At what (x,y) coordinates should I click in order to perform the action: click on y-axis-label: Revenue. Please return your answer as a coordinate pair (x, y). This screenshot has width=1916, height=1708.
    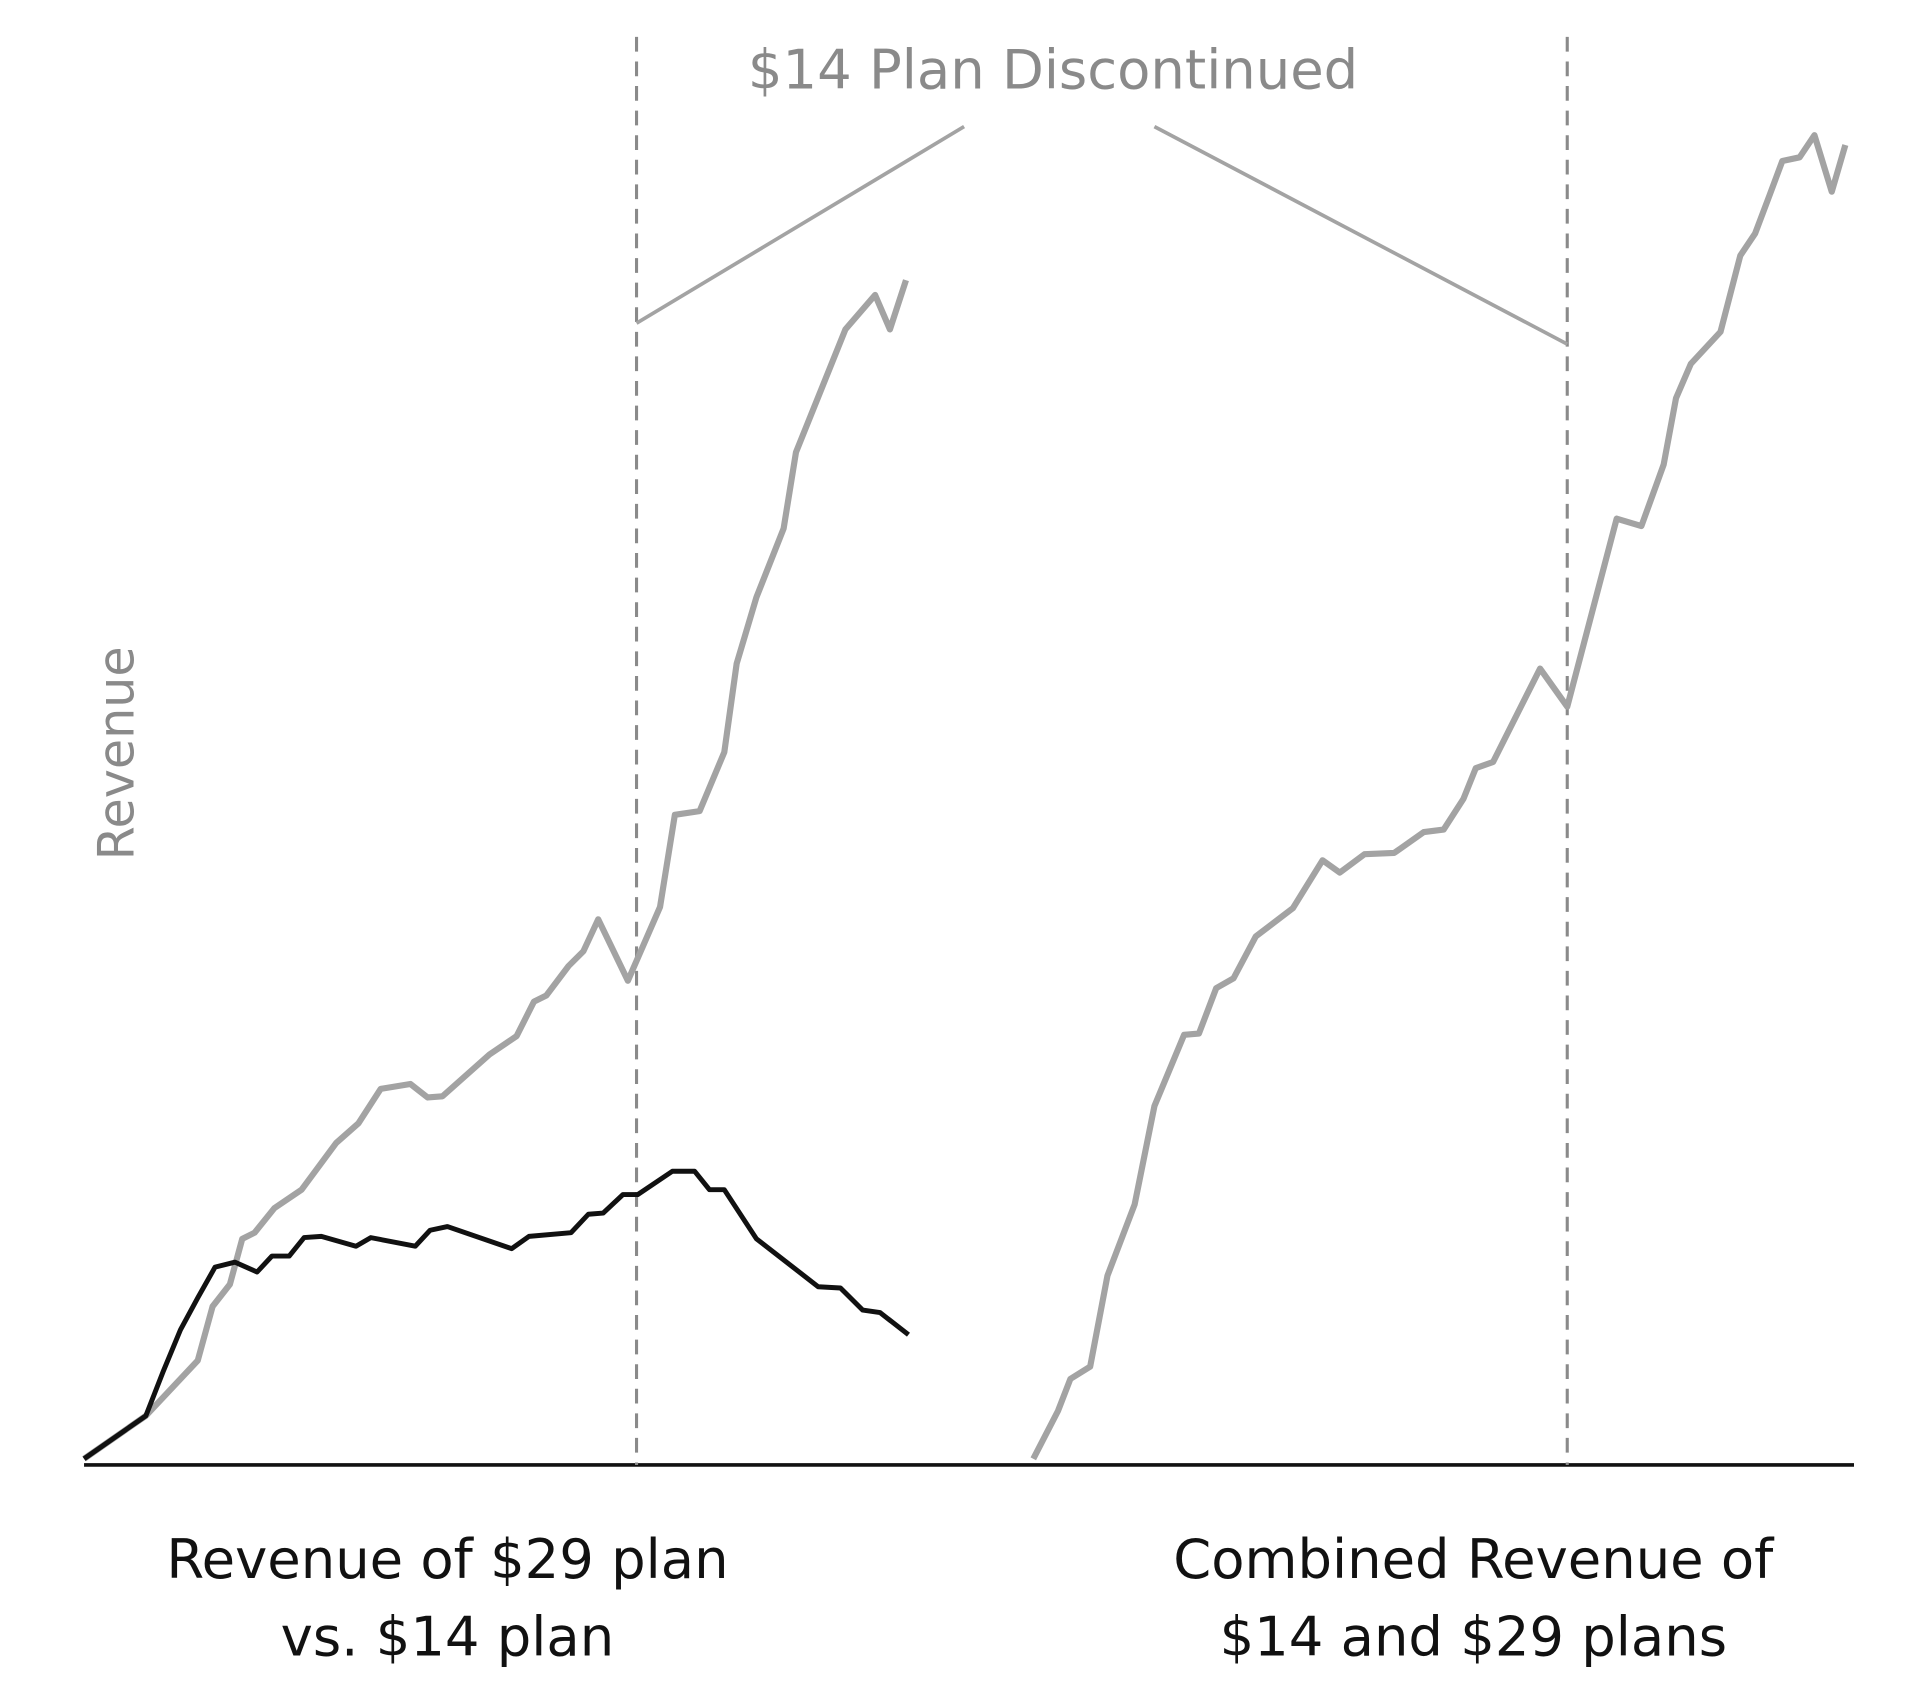
    Looking at the image, I should click on (116, 753).